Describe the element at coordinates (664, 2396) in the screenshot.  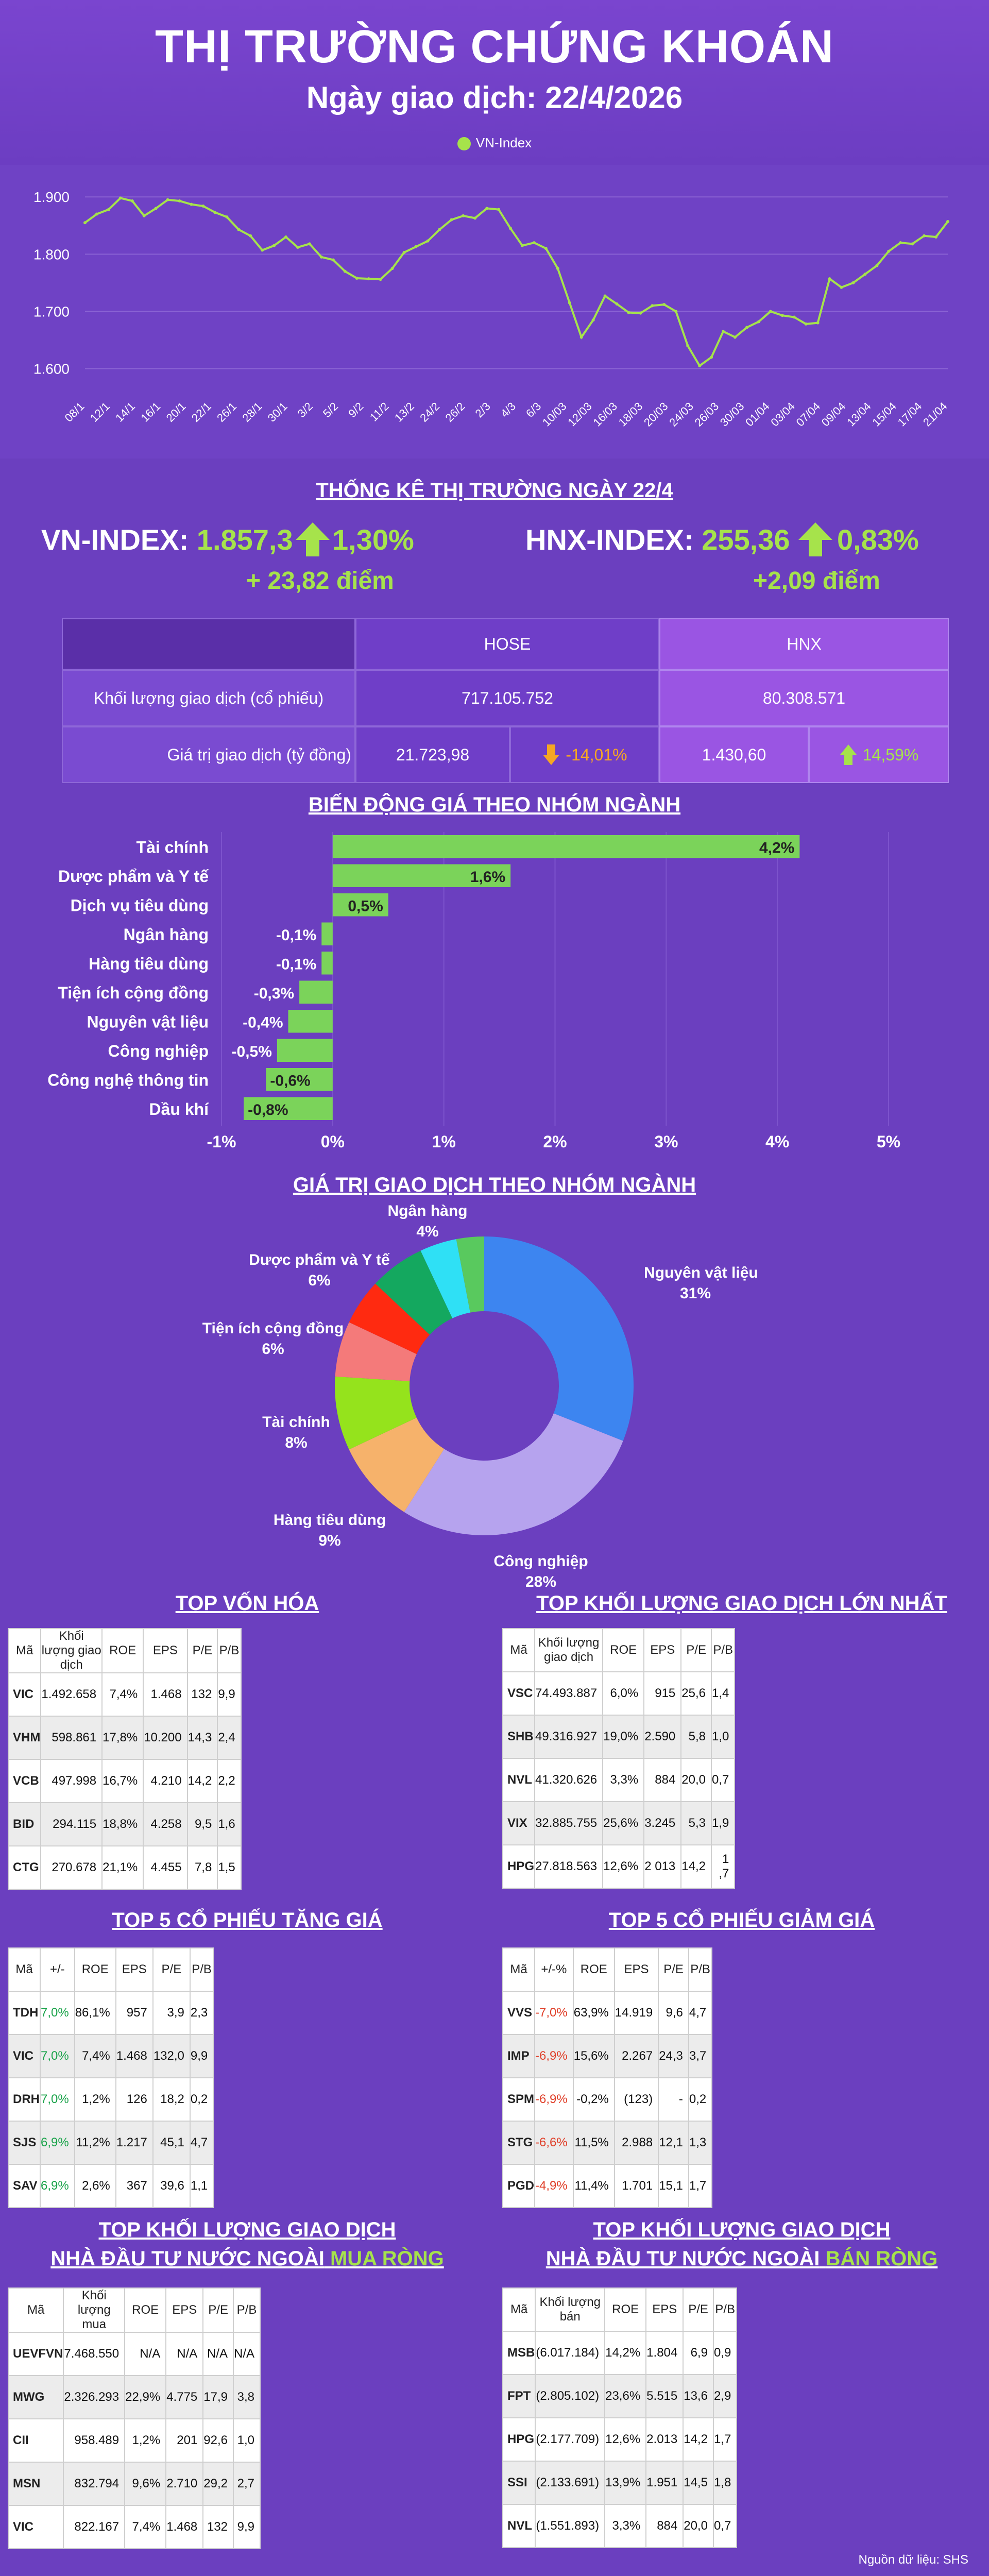
I see `table-cell: 5.515` at that location.